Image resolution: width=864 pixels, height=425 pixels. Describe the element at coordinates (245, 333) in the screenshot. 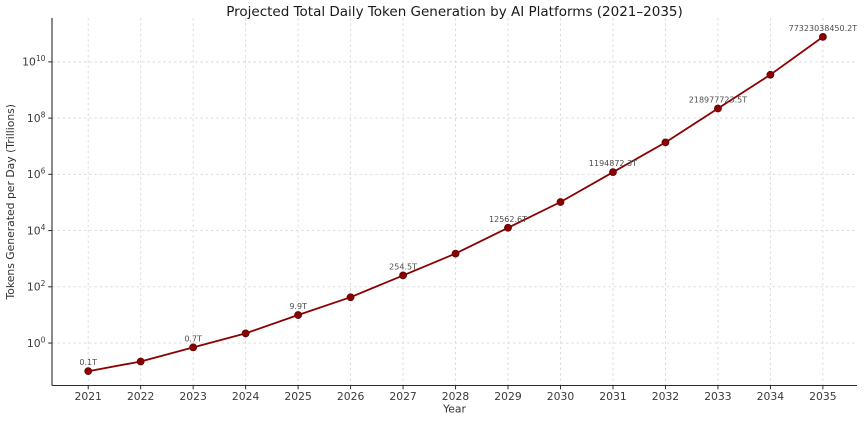

I see `data-point-2024` at that location.